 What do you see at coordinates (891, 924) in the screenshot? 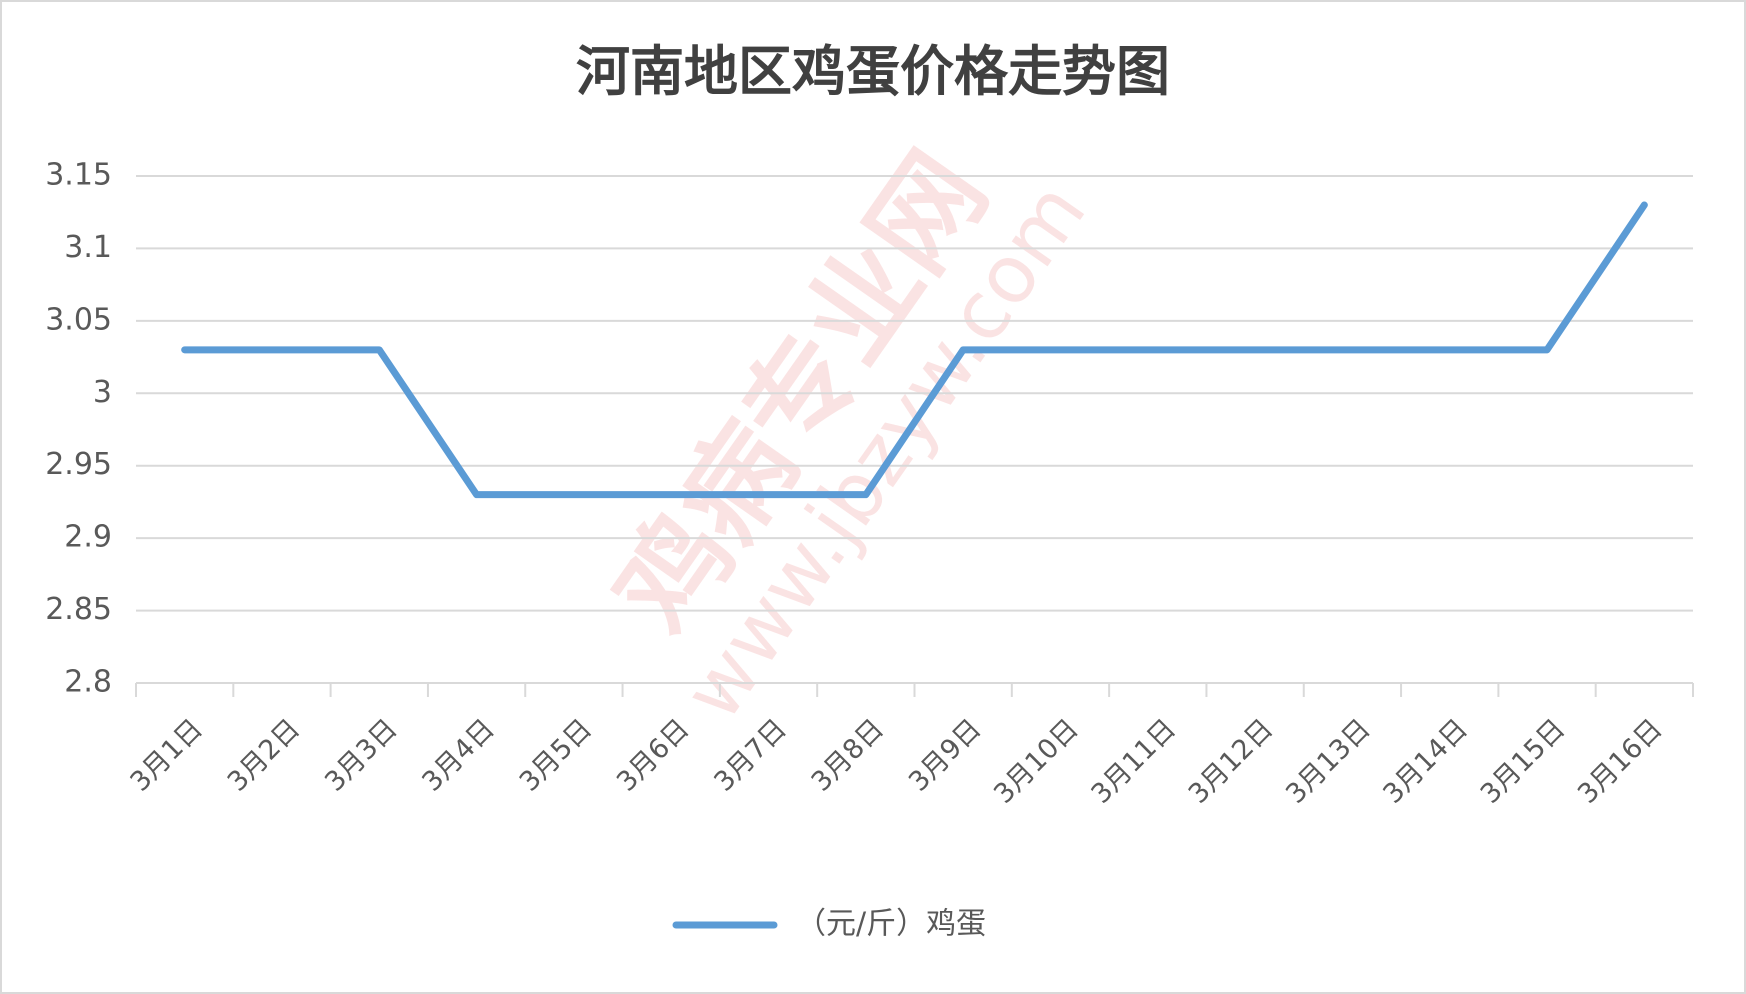
I see `legend-label: （元/斤）鸡蛋` at bounding box center [891, 924].